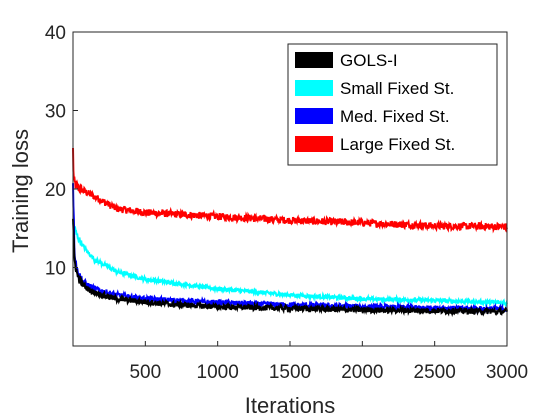 The width and height of the screenshot is (560, 420). What do you see at coordinates (397, 88) in the screenshot?
I see `legend-label: Small Fixed St.` at bounding box center [397, 88].